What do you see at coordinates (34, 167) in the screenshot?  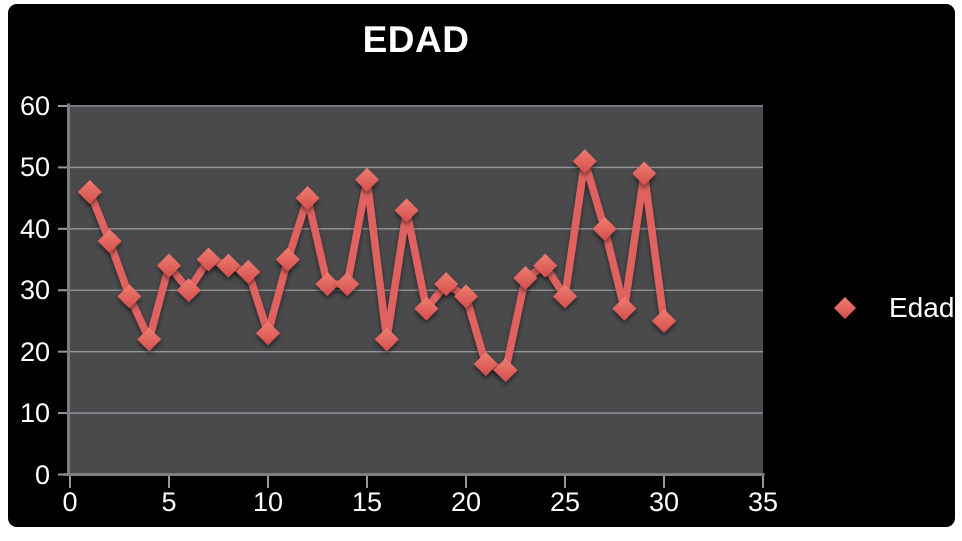 I see `y-tick-label: 50` at bounding box center [34, 167].